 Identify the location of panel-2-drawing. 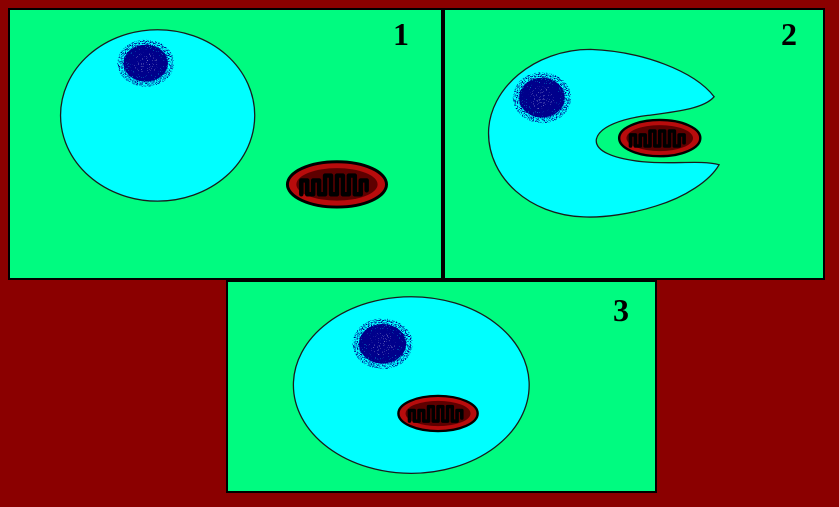
(604, 133).